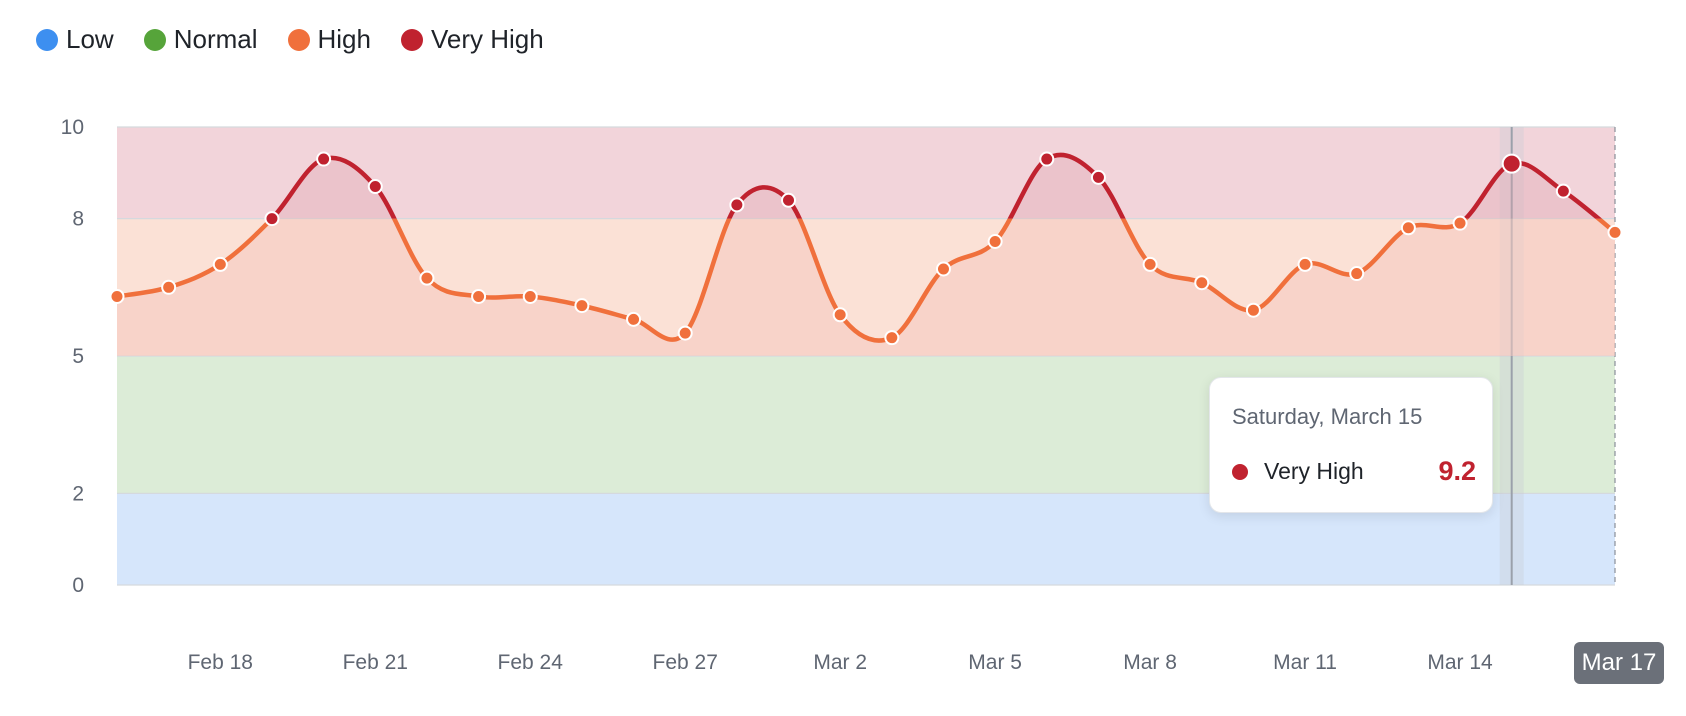 This screenshot has height=716, width=1686. I want to click on tooltip-date: Saturday, March 15, so click(1327, 416).